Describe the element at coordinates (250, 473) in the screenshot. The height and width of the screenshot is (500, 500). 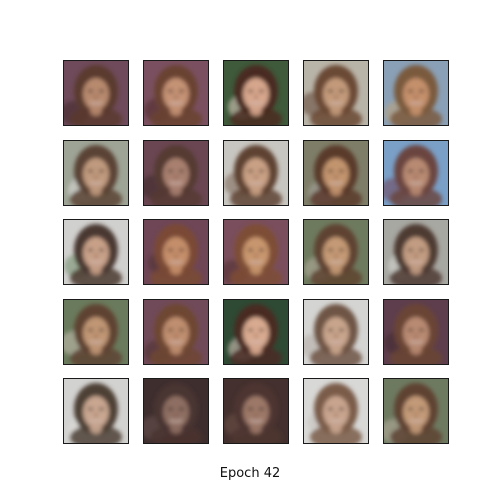
I see `figure-caption: Epoch 42` at that location.